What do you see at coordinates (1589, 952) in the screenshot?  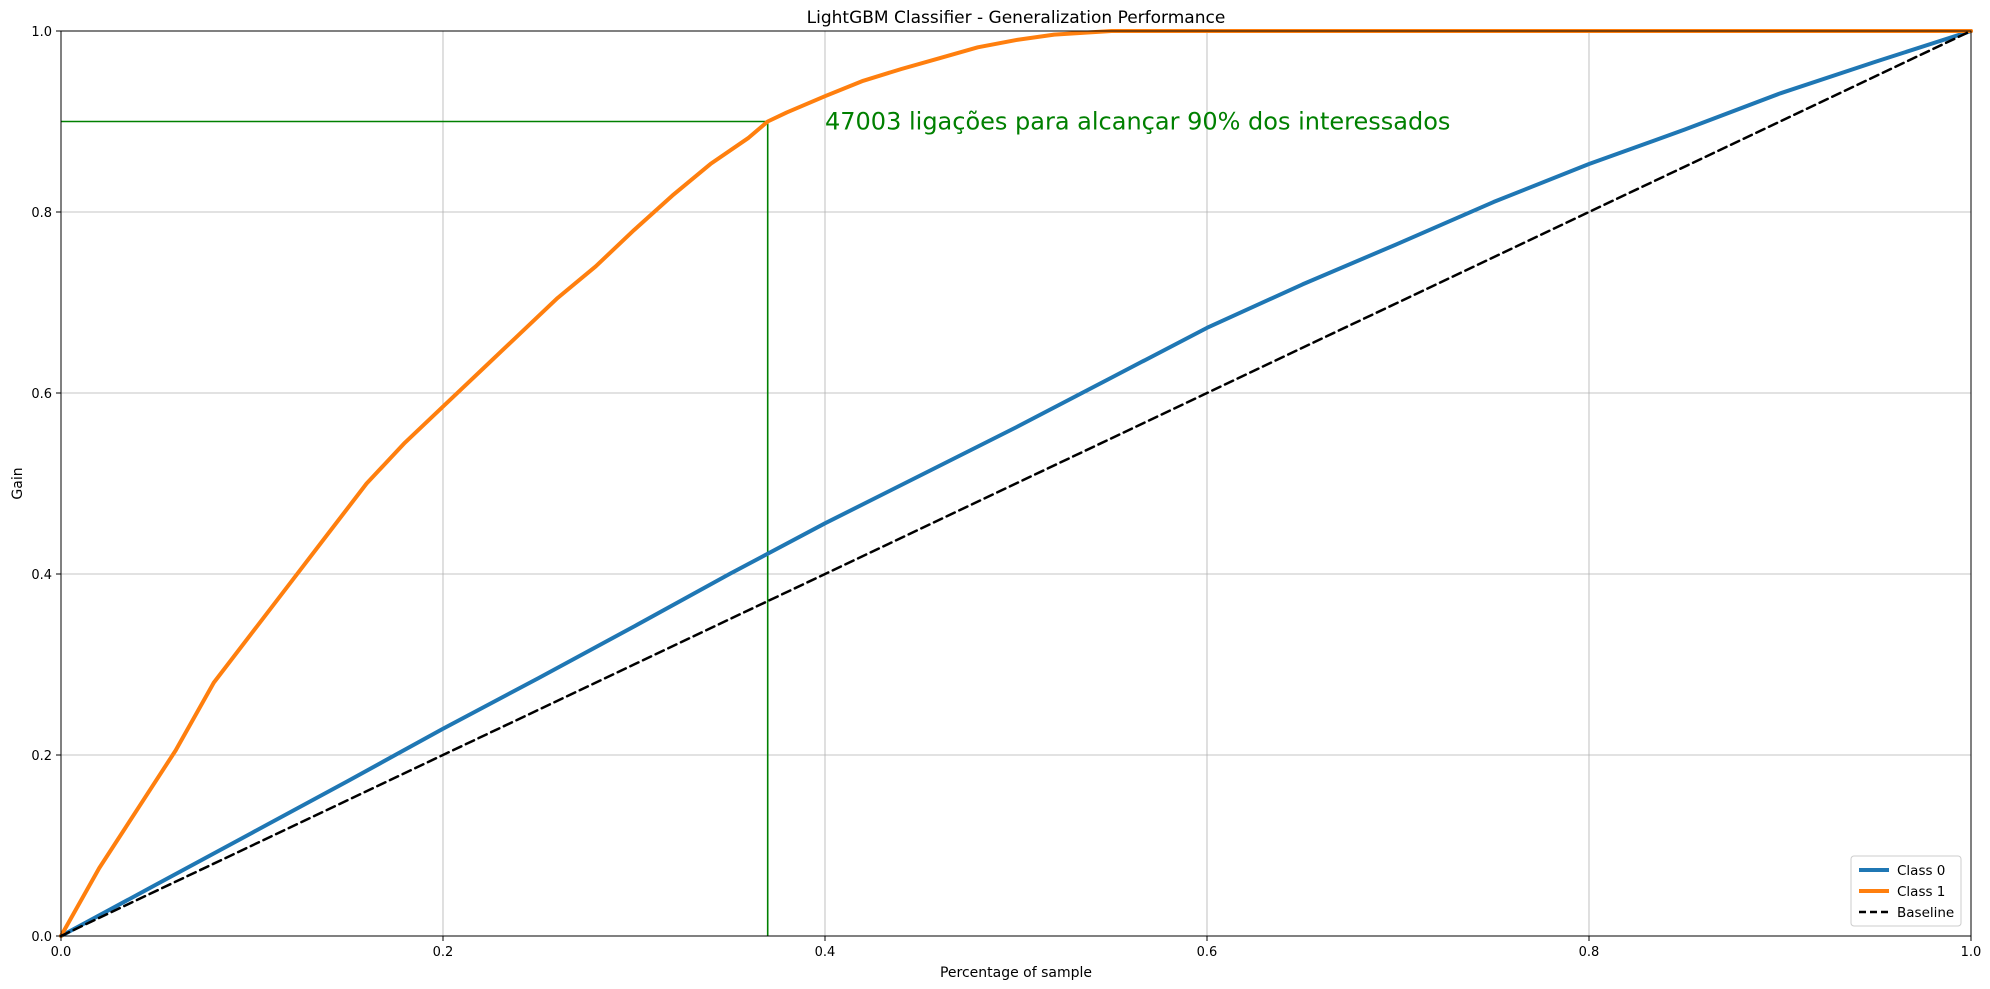 I see `x-tick-label: 0.8` at bounding box center [1589, 952].